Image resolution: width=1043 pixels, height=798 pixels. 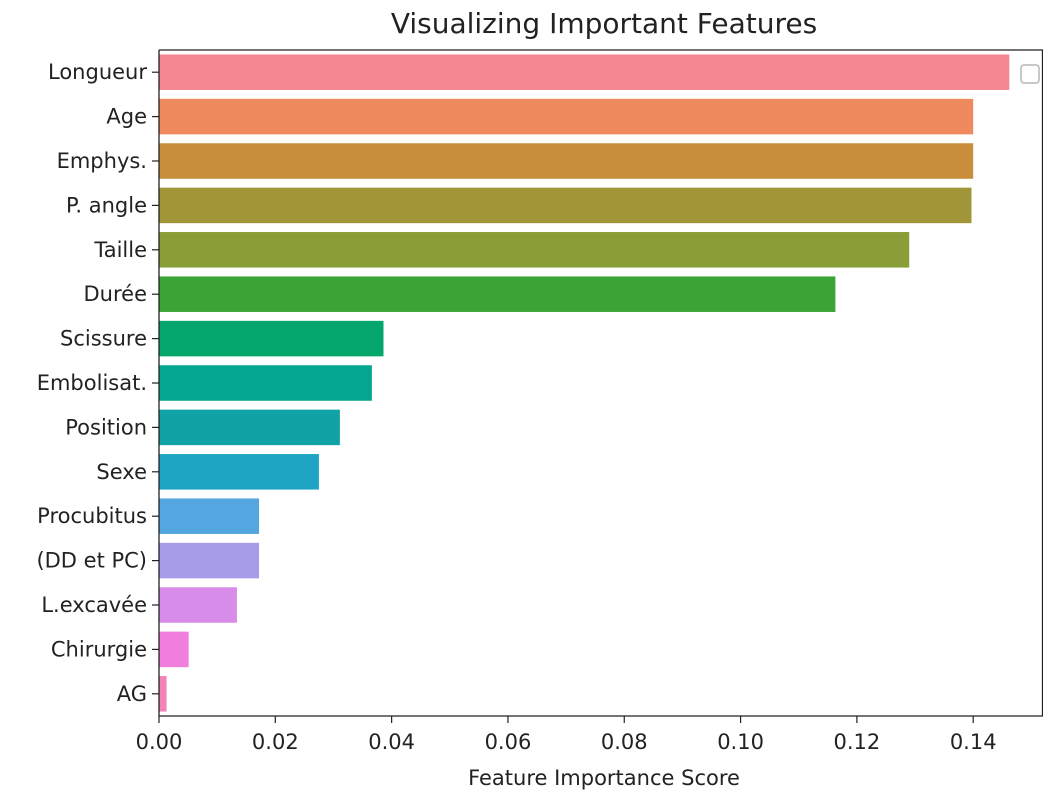 What do you see at coordinates (566, 735) in the screenshot?
I see `x-ticks: 0.00 0.02 0.04 0.06 0.08 0.10 0.12 0.14` at bounding box center [566, 735].